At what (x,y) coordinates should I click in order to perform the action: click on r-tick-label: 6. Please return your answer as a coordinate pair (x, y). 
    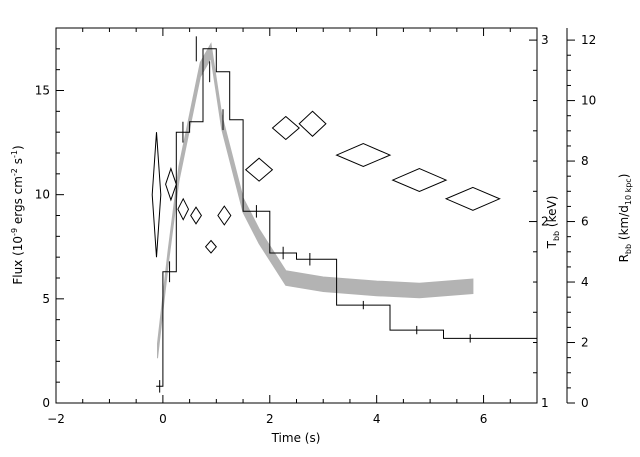
    Looking at the image, I should click on (585, 222).